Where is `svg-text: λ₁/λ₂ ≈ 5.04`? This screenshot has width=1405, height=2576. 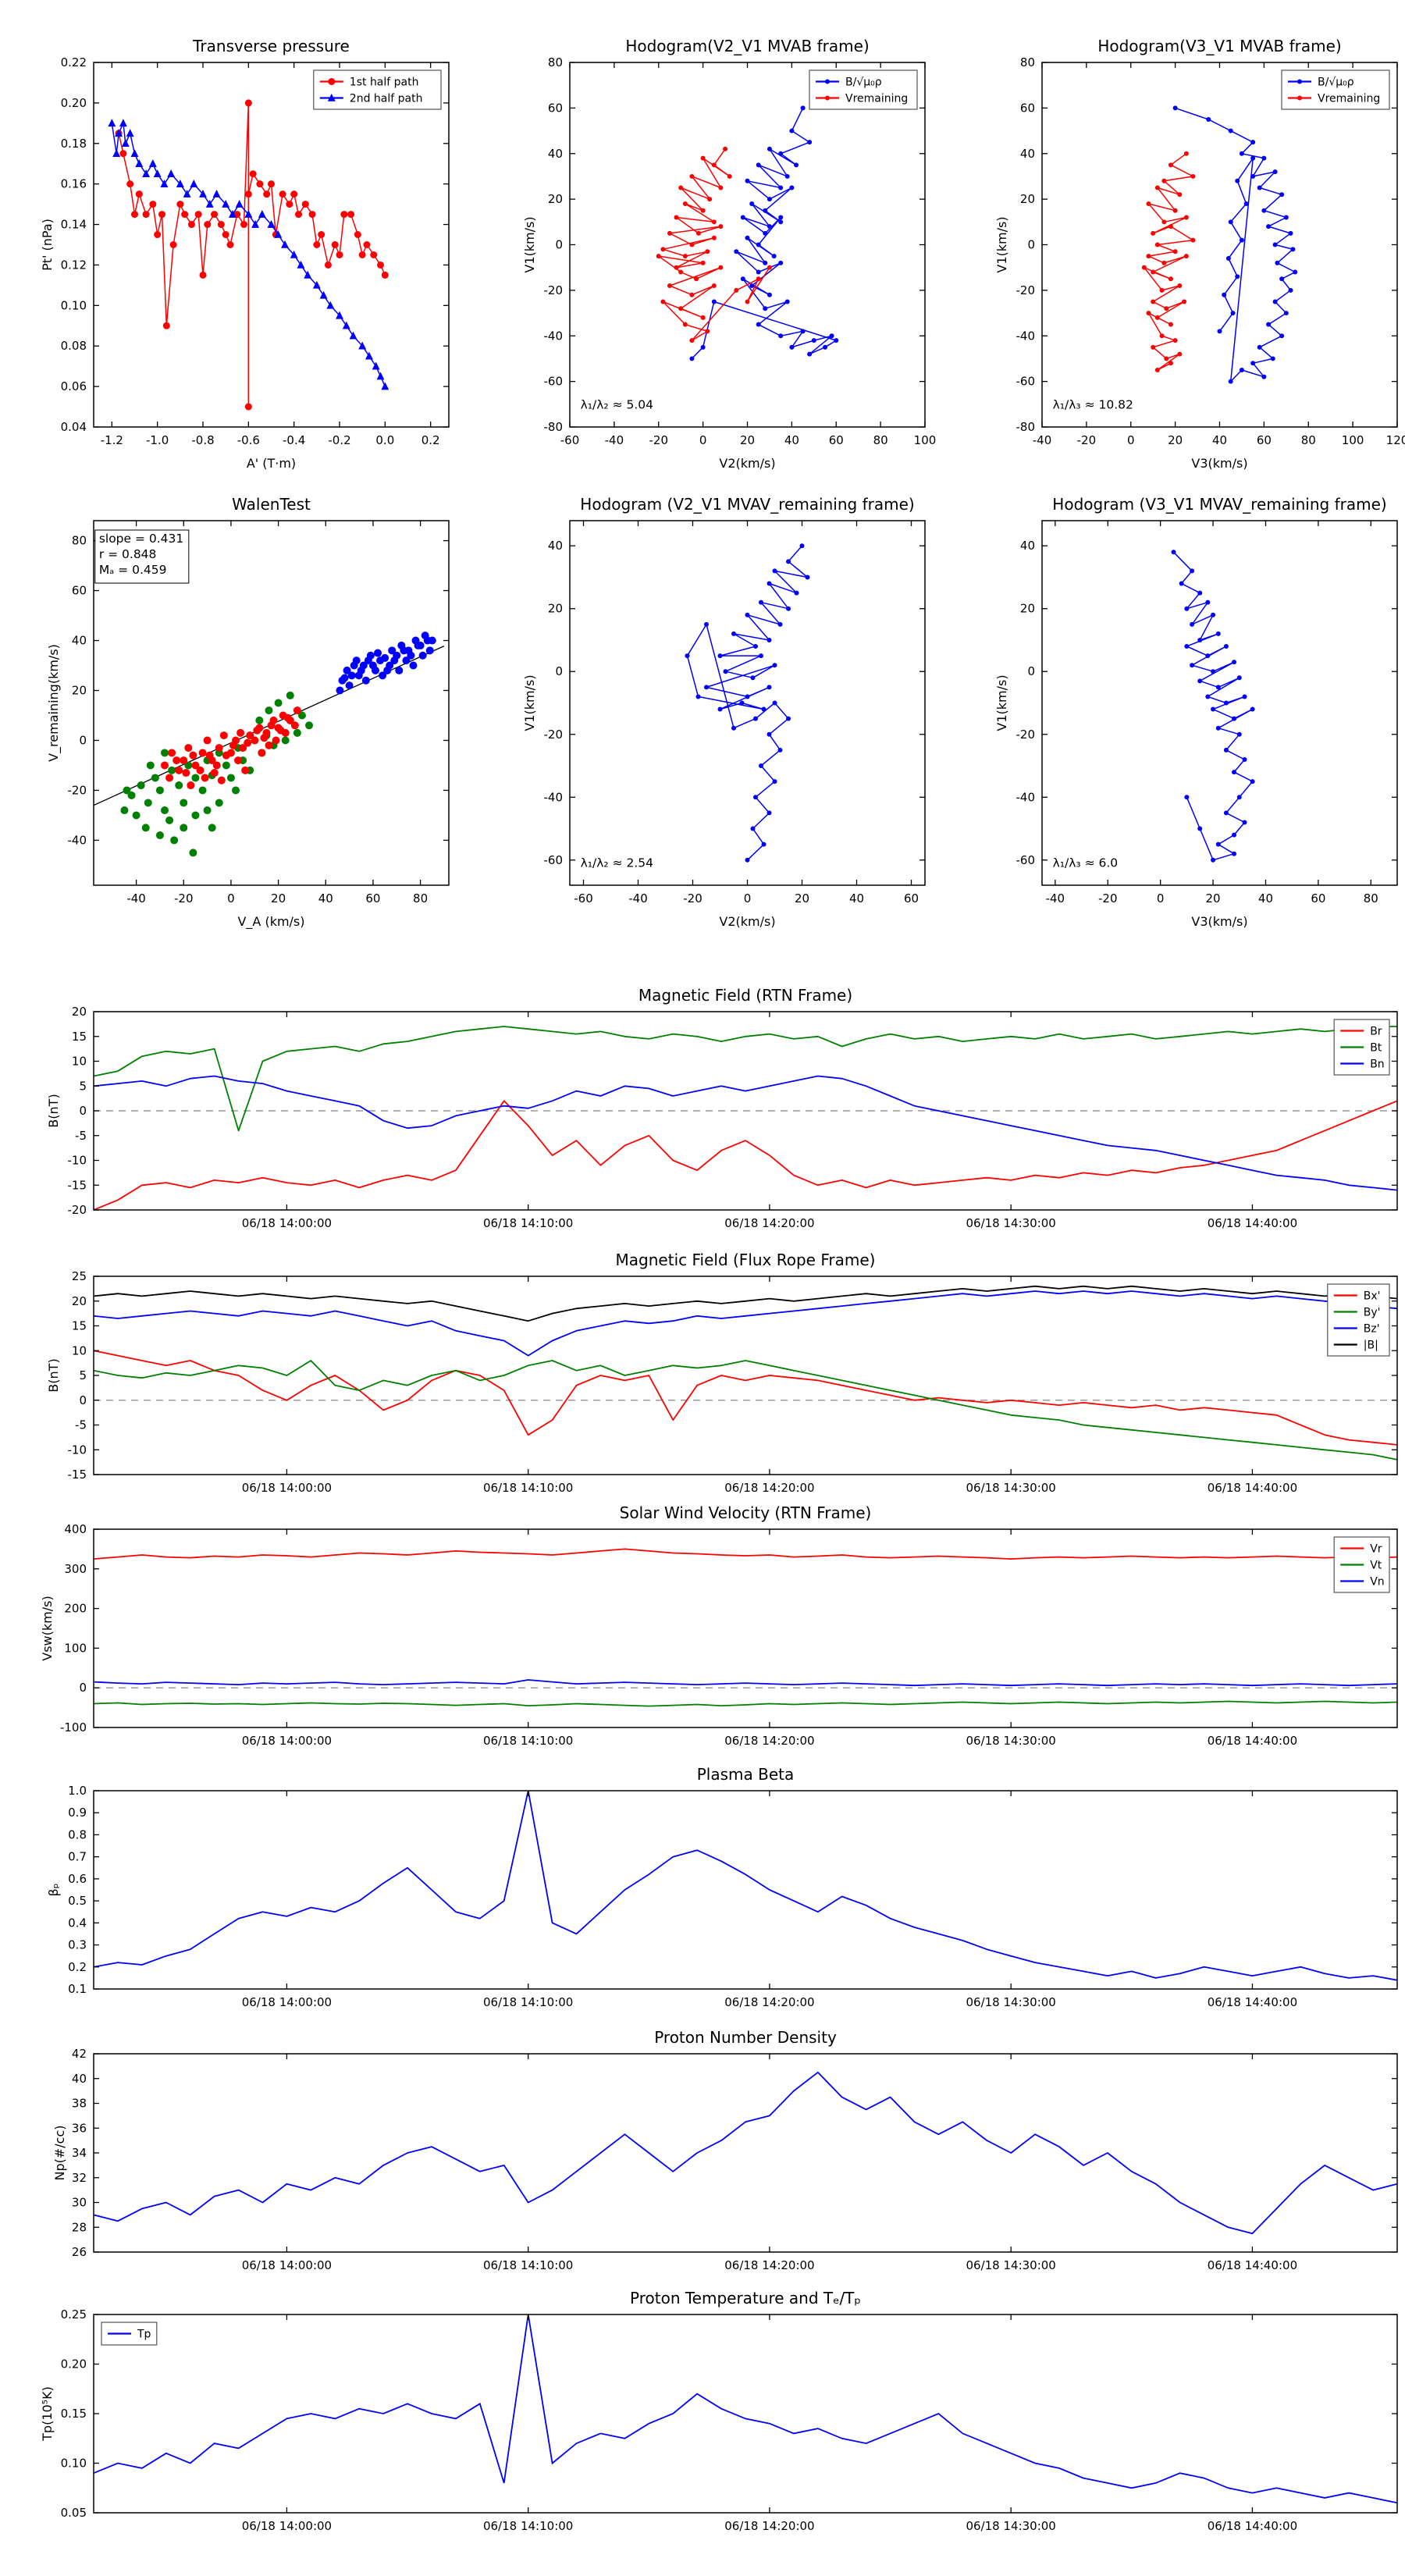 svg-text: λ₁/λ₂ ≈ 5.04 is located at coordinates (617, 405).